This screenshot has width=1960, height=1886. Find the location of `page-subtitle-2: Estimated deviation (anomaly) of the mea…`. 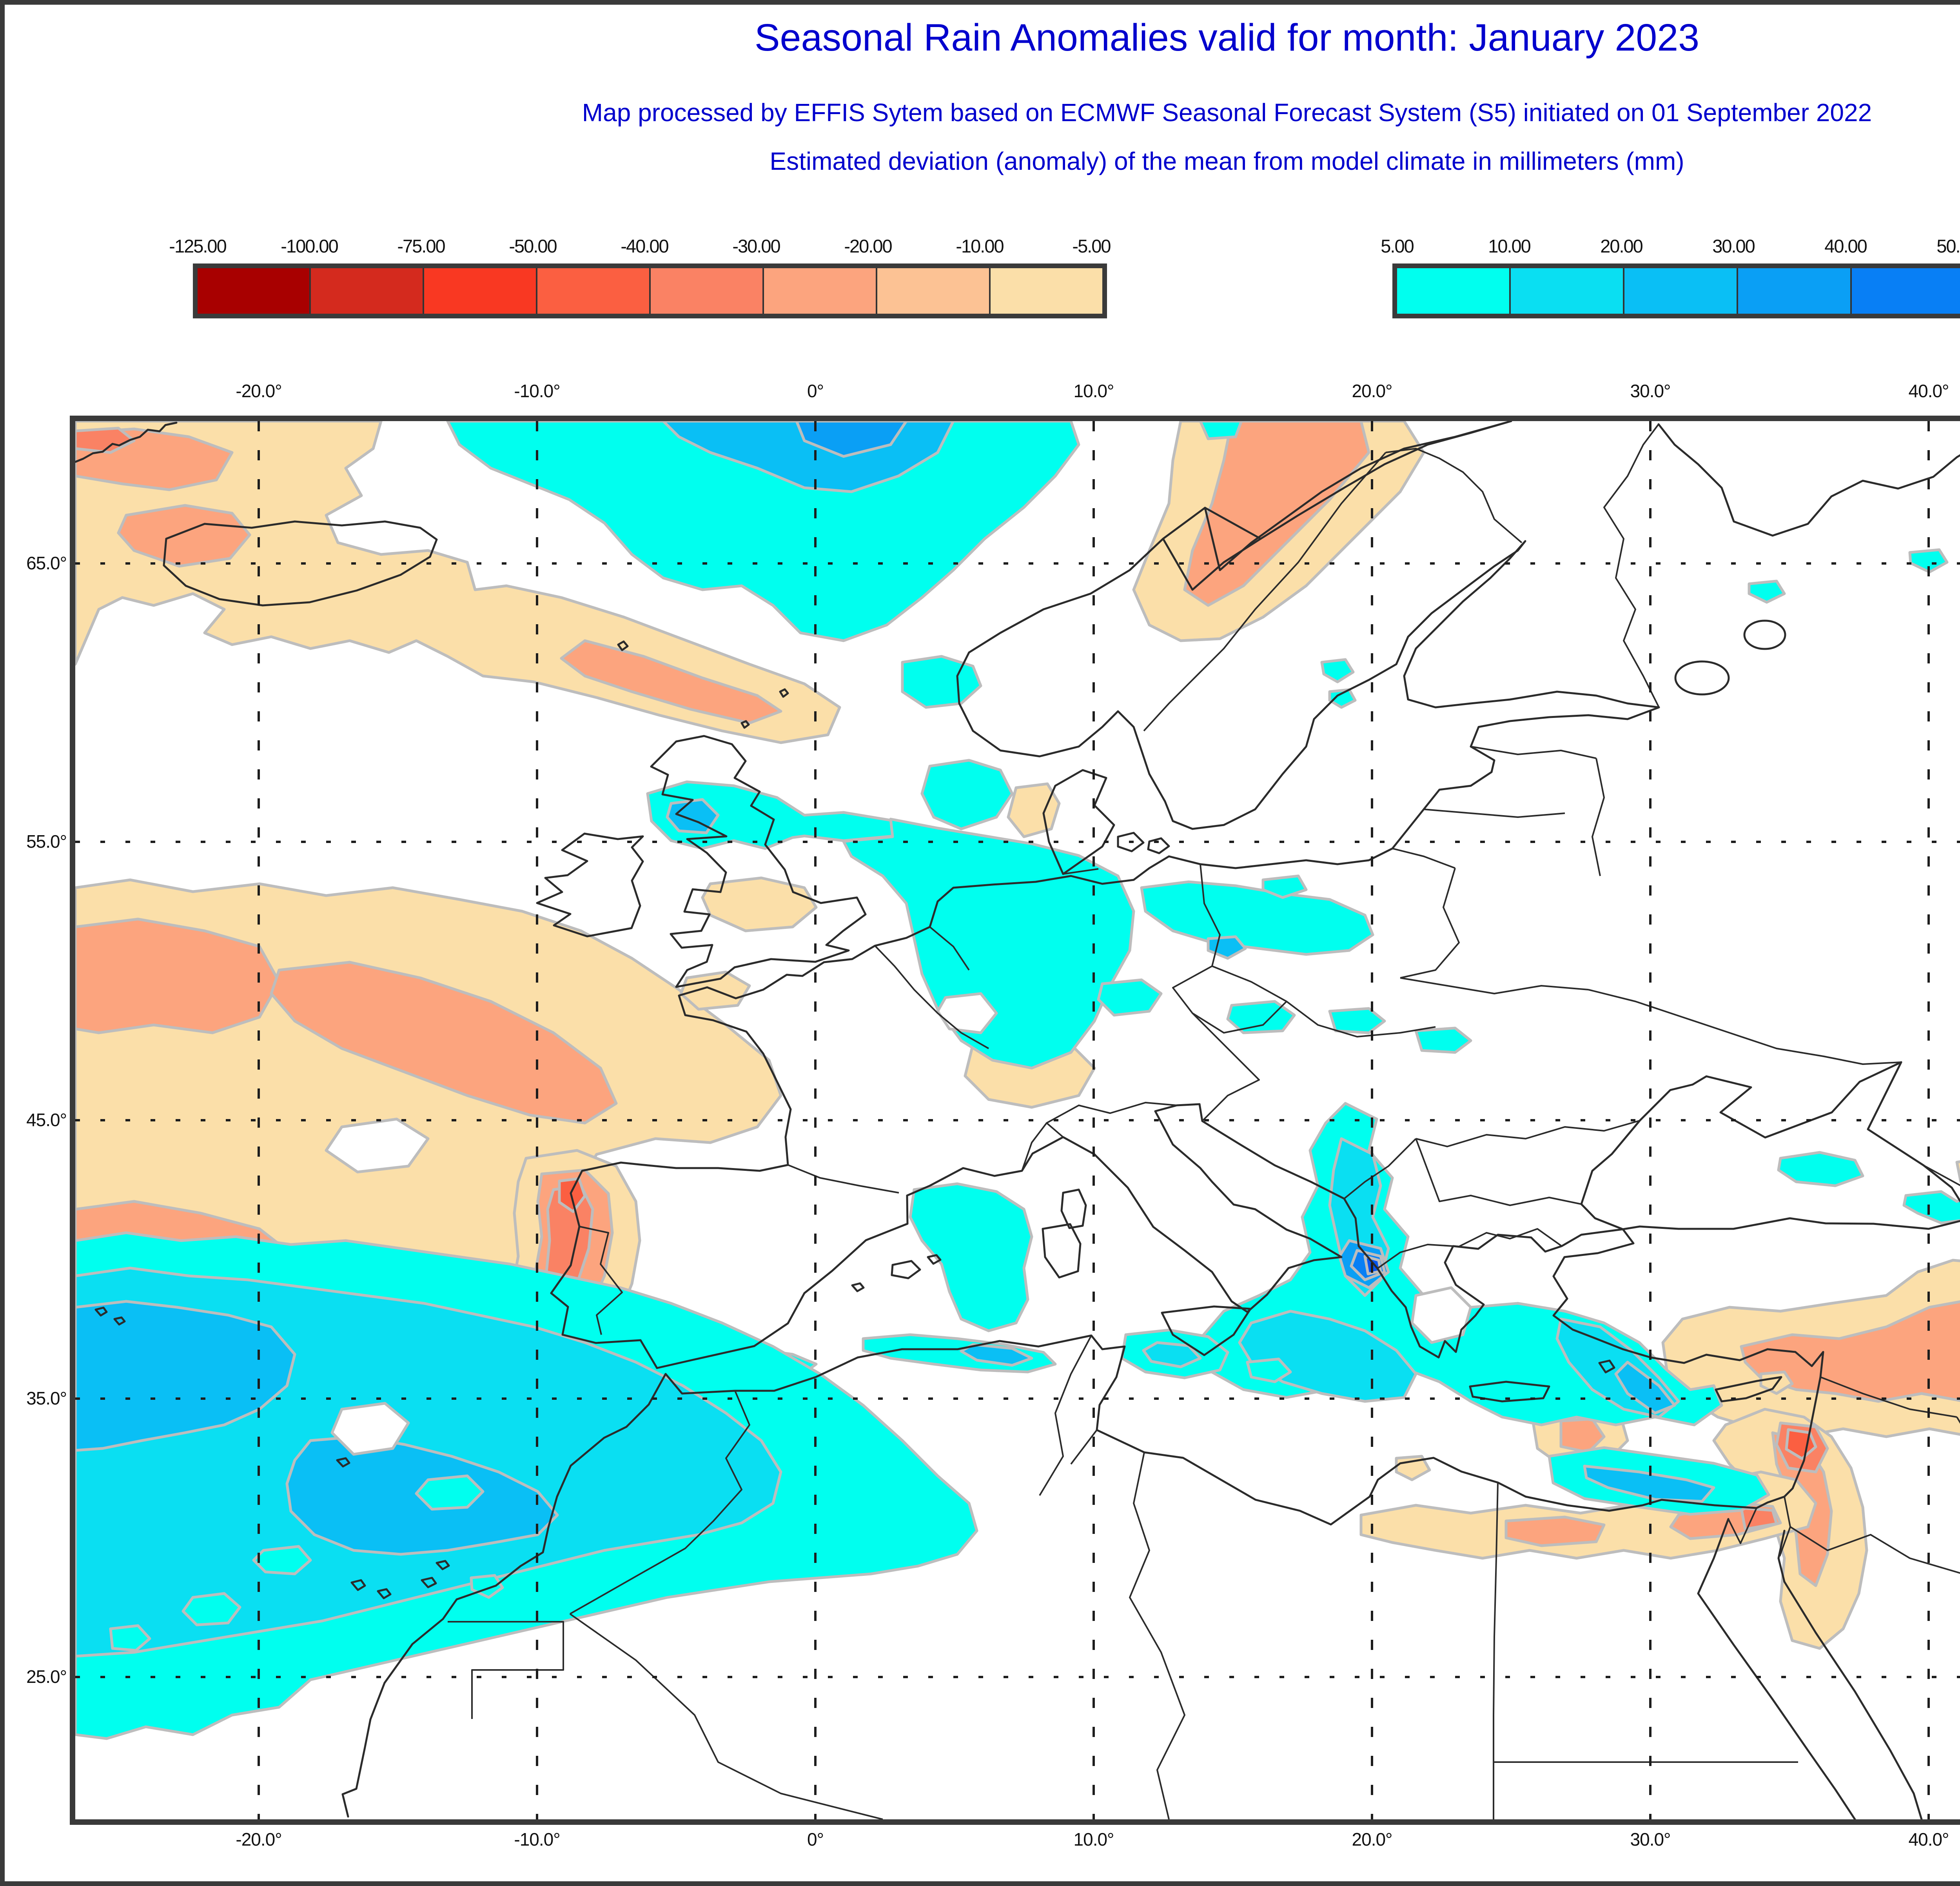

page-subtitle-2: Estimated deviation (anomaly) of the mea… is located at coordinates (1226, 161).